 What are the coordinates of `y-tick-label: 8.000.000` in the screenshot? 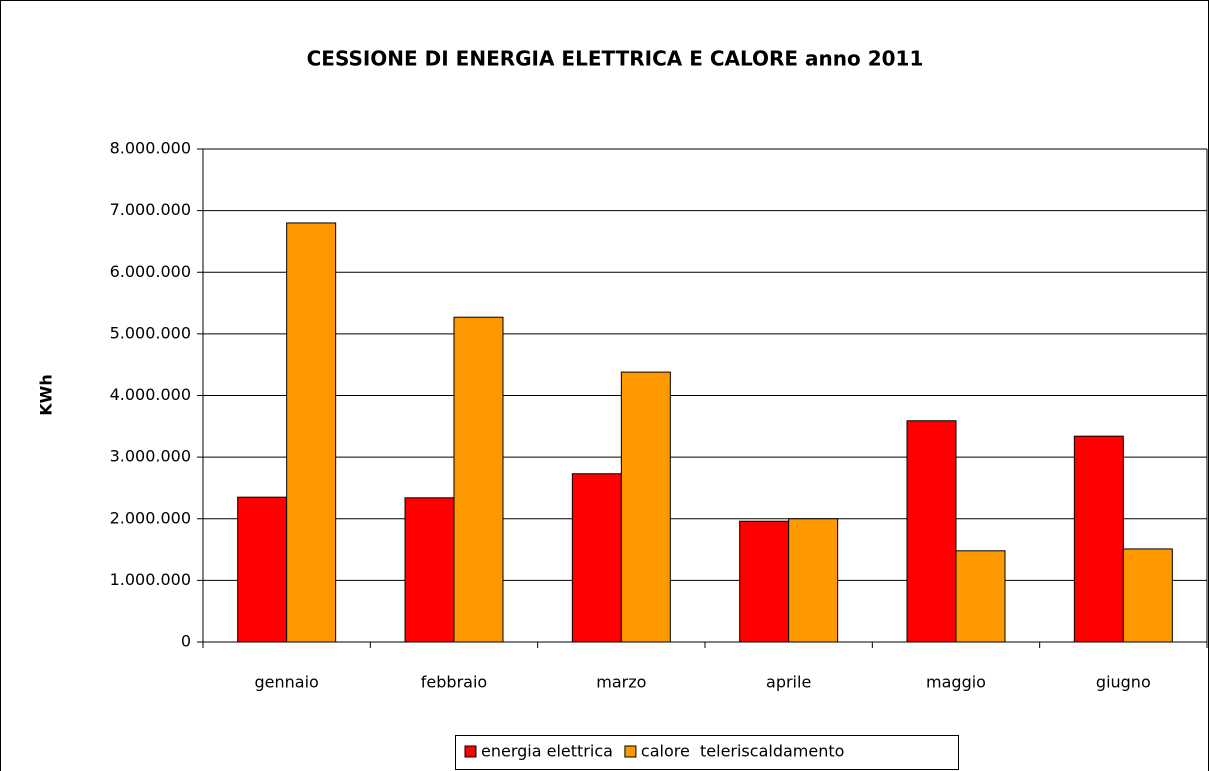 It's located at (150, 148).